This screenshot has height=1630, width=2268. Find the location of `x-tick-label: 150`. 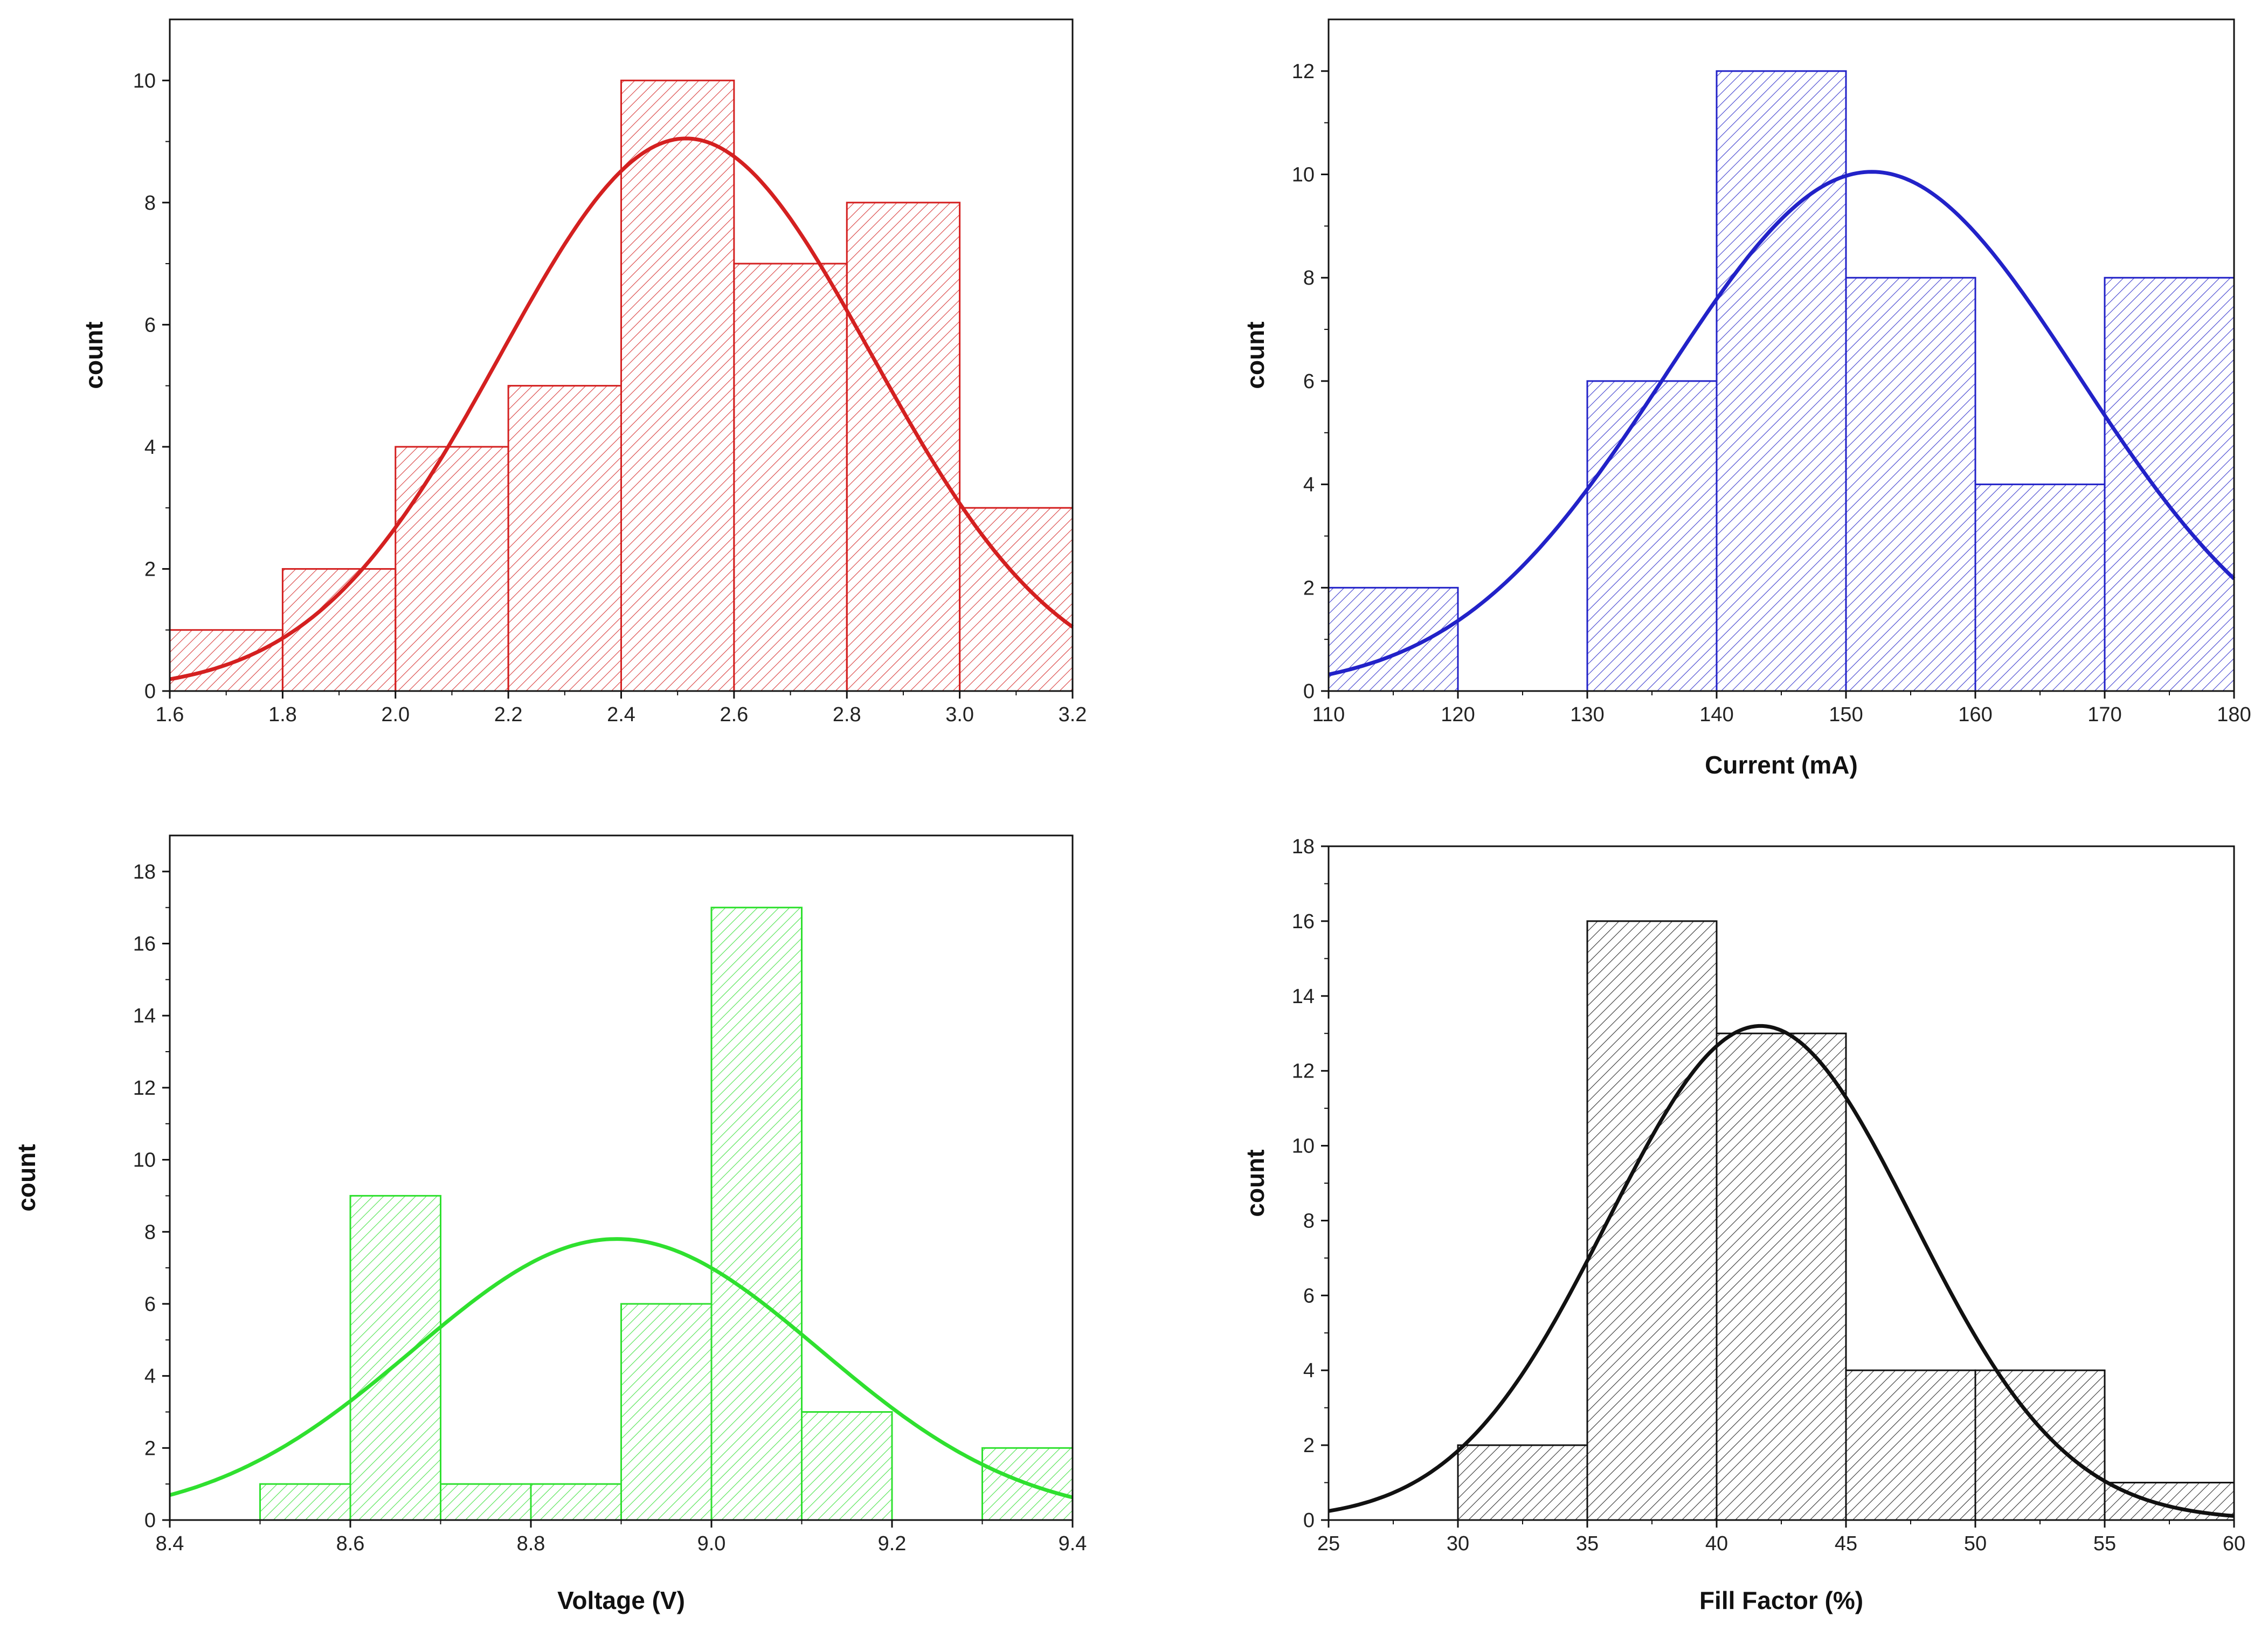

x-tick-label: 150 is located at coordinates (1846, 714).